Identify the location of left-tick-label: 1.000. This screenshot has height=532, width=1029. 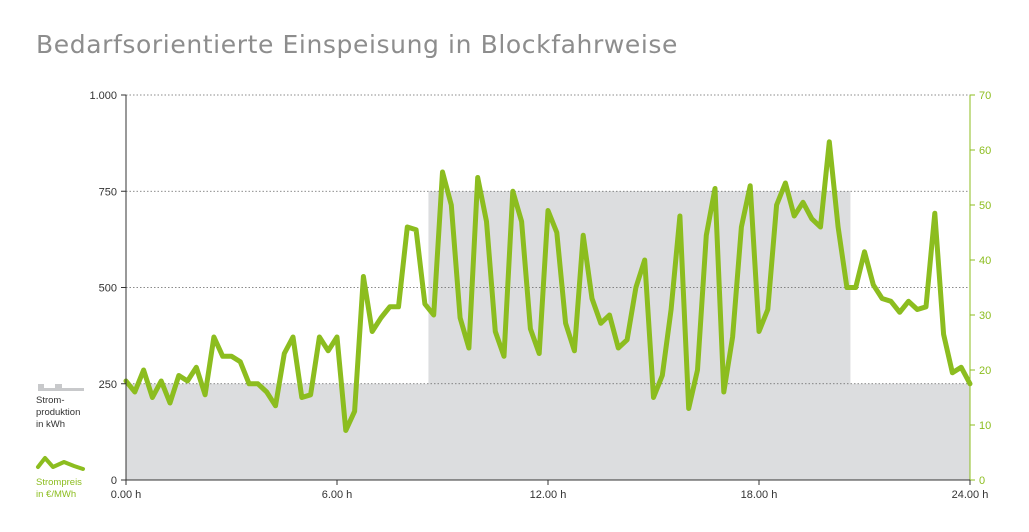
(103, 96).